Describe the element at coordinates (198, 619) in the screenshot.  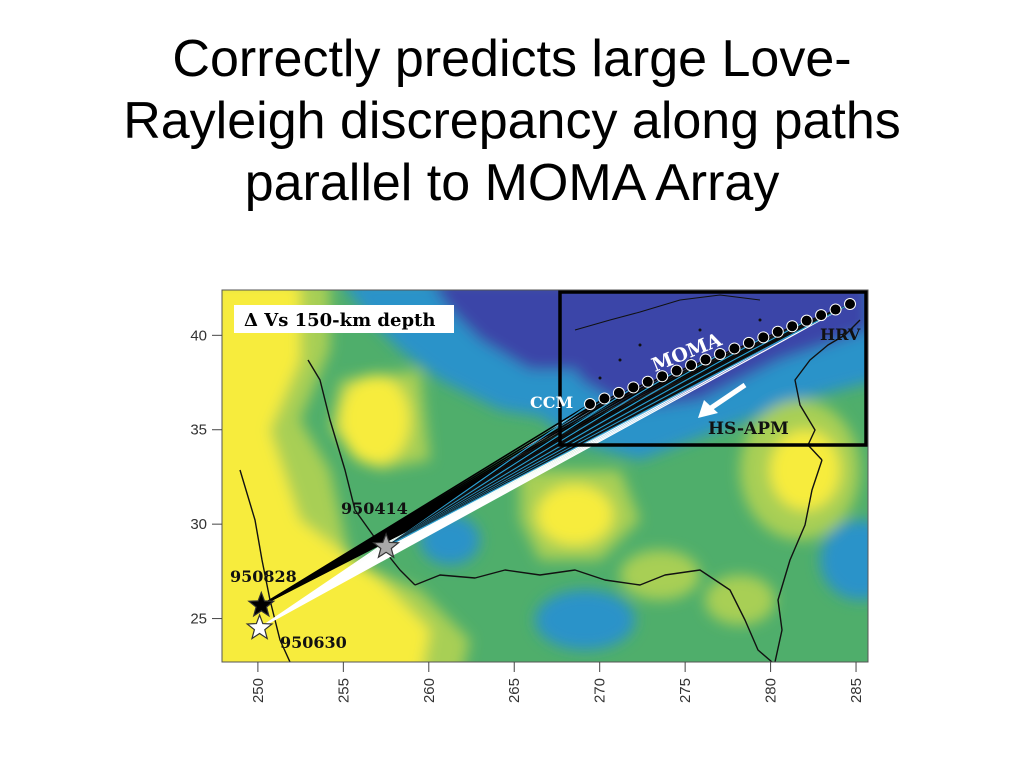
I see `lat-tick-label: 25` at that location.